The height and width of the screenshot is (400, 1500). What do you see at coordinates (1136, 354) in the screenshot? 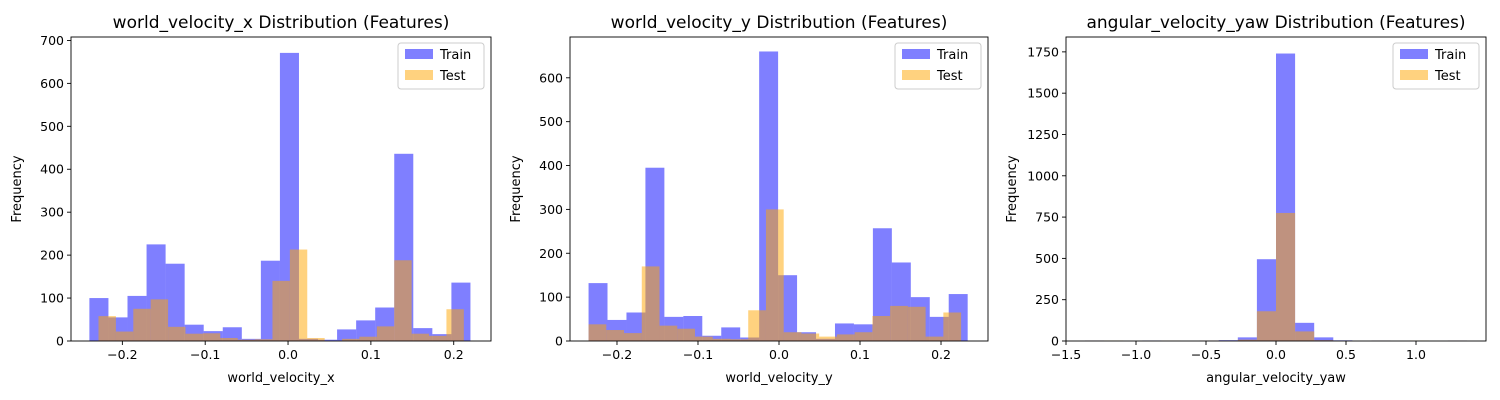
I see `x-tick-label: −1.0` at bounding box center [1136, 354].